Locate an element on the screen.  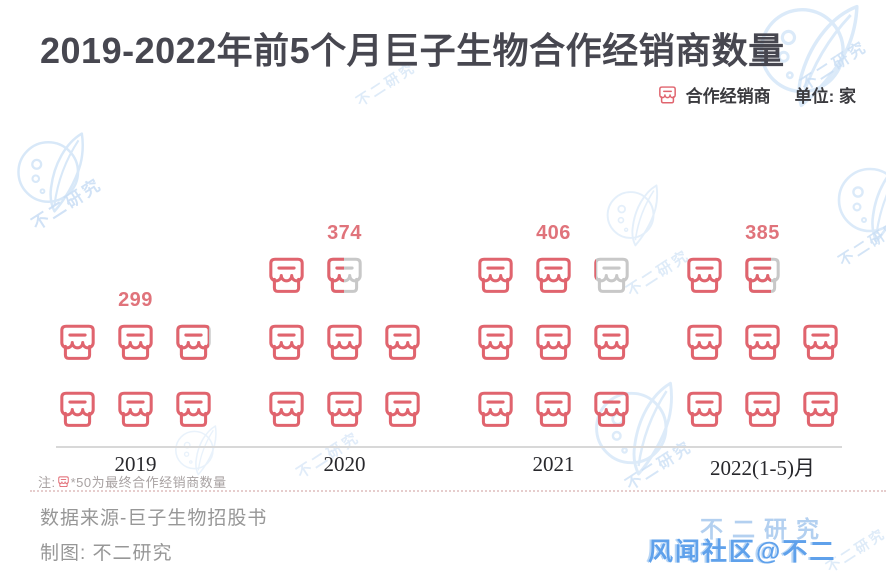
value-label: 385 is located at coordinates (762, 233).